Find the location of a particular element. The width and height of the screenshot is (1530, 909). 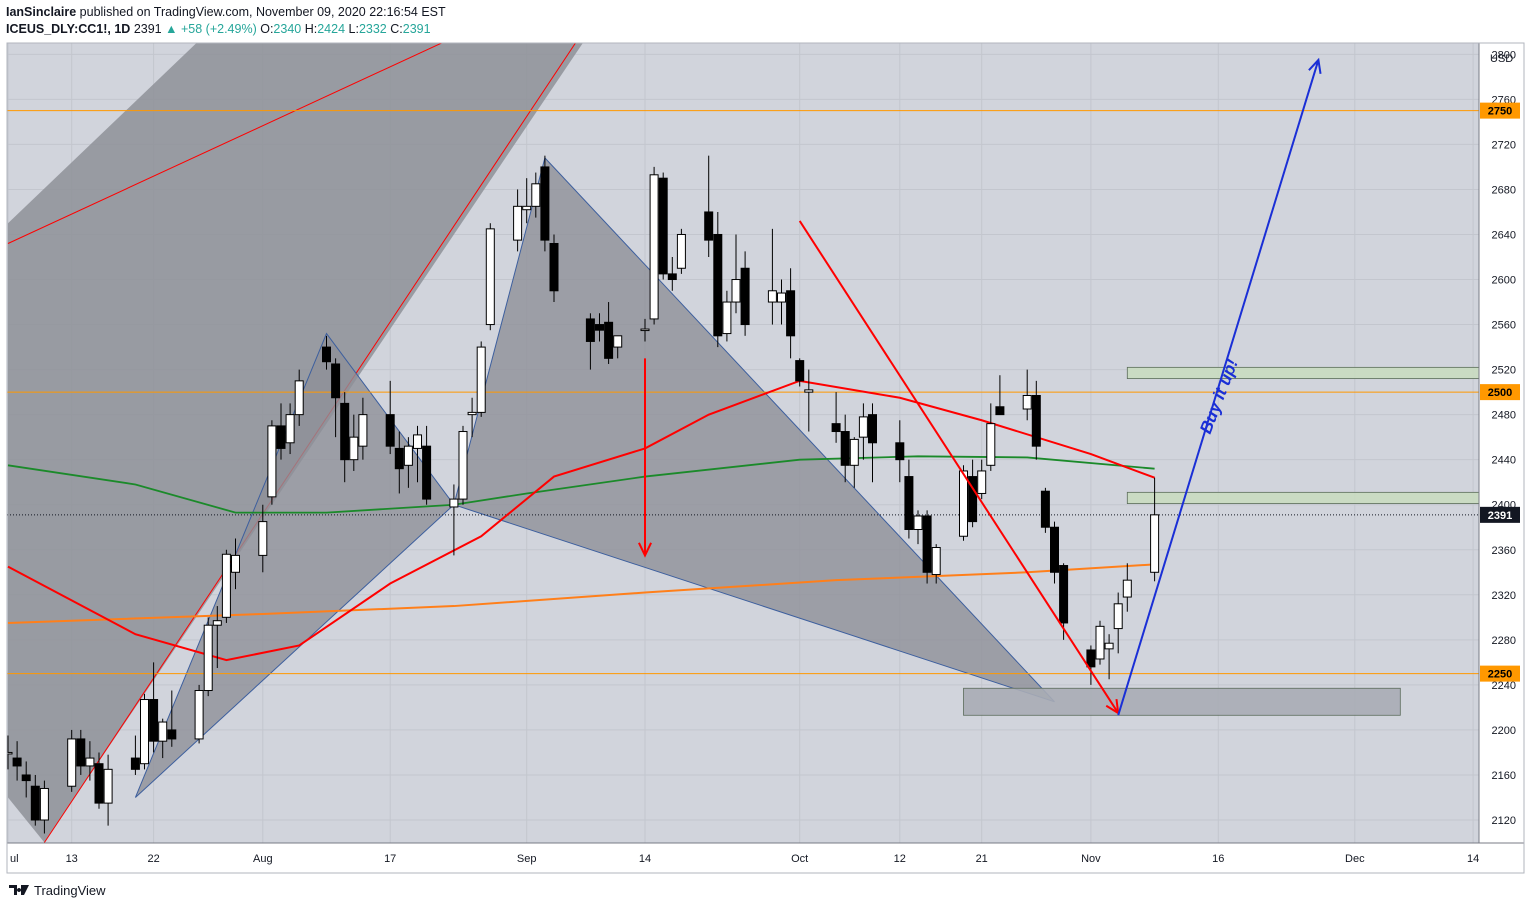

price-level-badge is located at coordinates (1500, 392).